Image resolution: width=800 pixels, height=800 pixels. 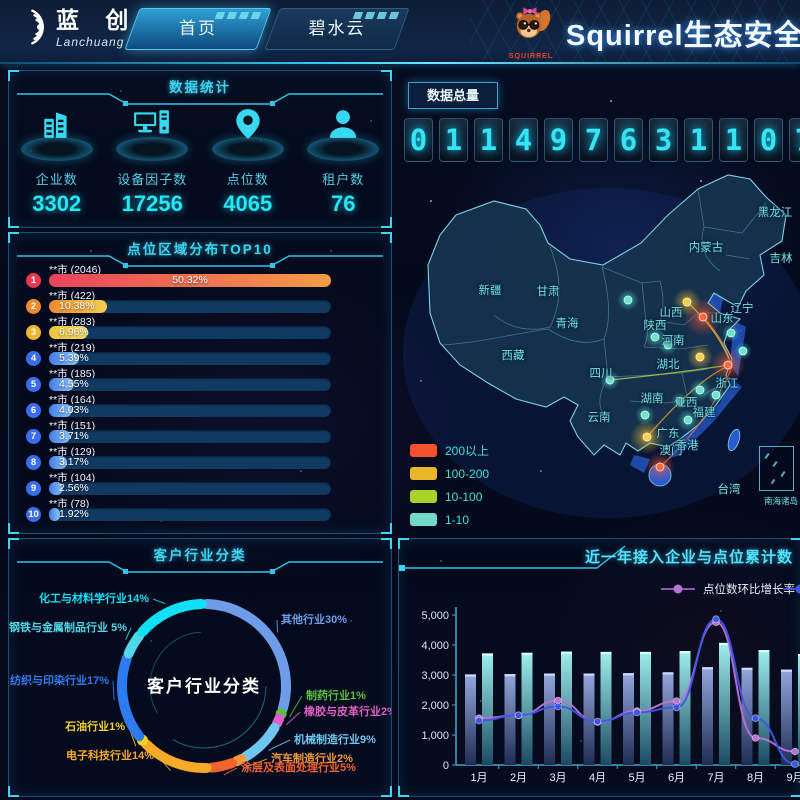 What do you see at coordinates (729, 490) in the screenshot?
I see `map-province-label: 台湾` at bounding box center [729, 490].